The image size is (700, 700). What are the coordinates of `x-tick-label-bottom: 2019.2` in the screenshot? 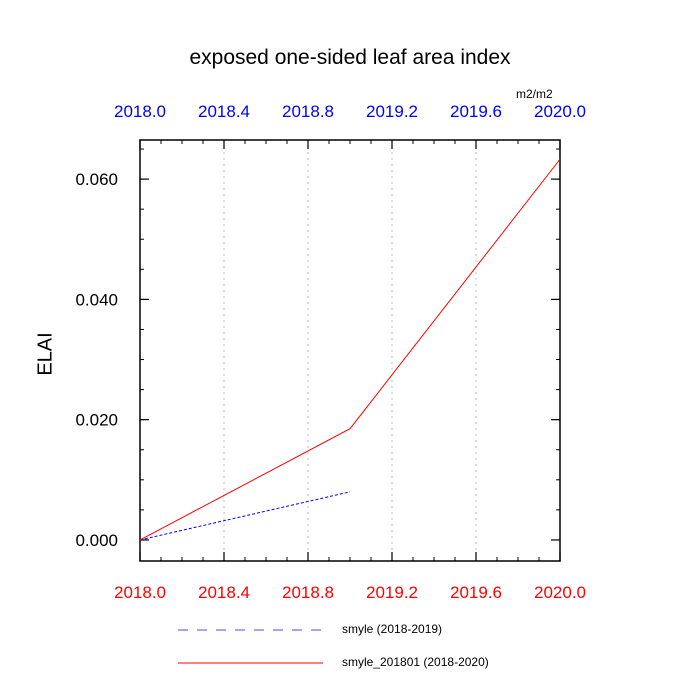 It's located at (392, 592).